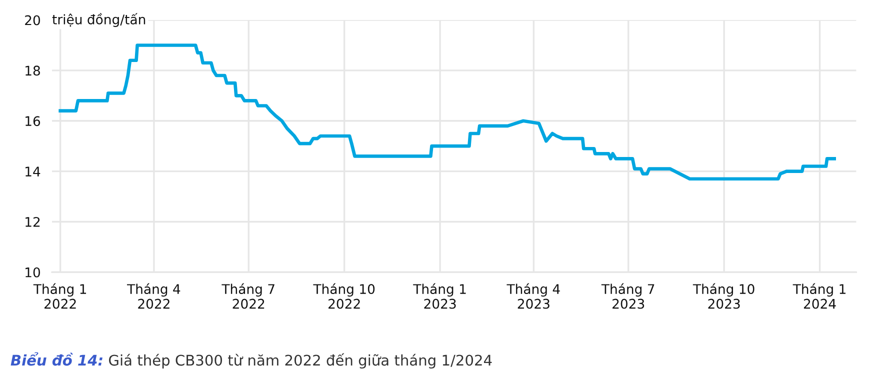  What do you see at coordinates (300, 361) in the screenshot?
I see `text: Giá thép CB300 từ năm 2022 đến giữa tháng 1/2024` at bounding box center [300, 361].